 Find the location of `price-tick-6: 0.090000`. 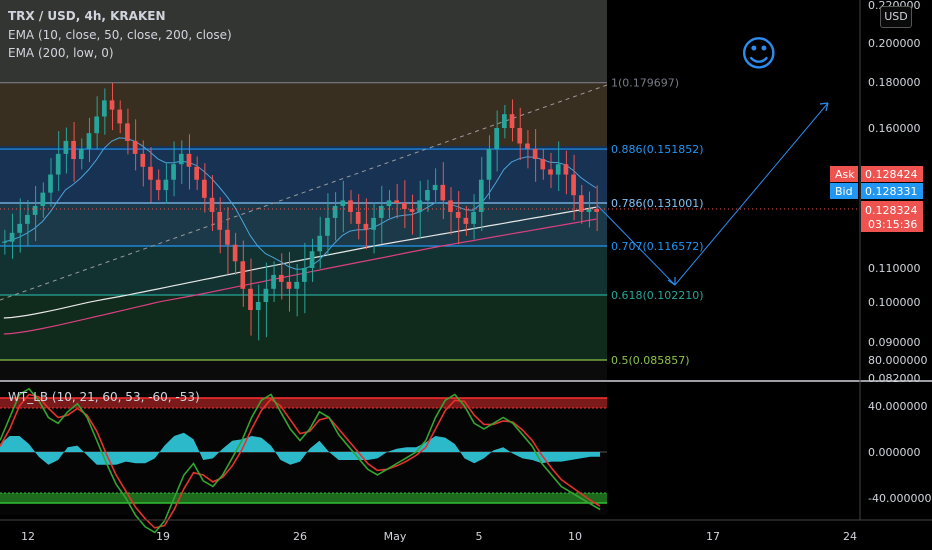

price-tick-6: 0.090000 is located at coordinates (894, 342).